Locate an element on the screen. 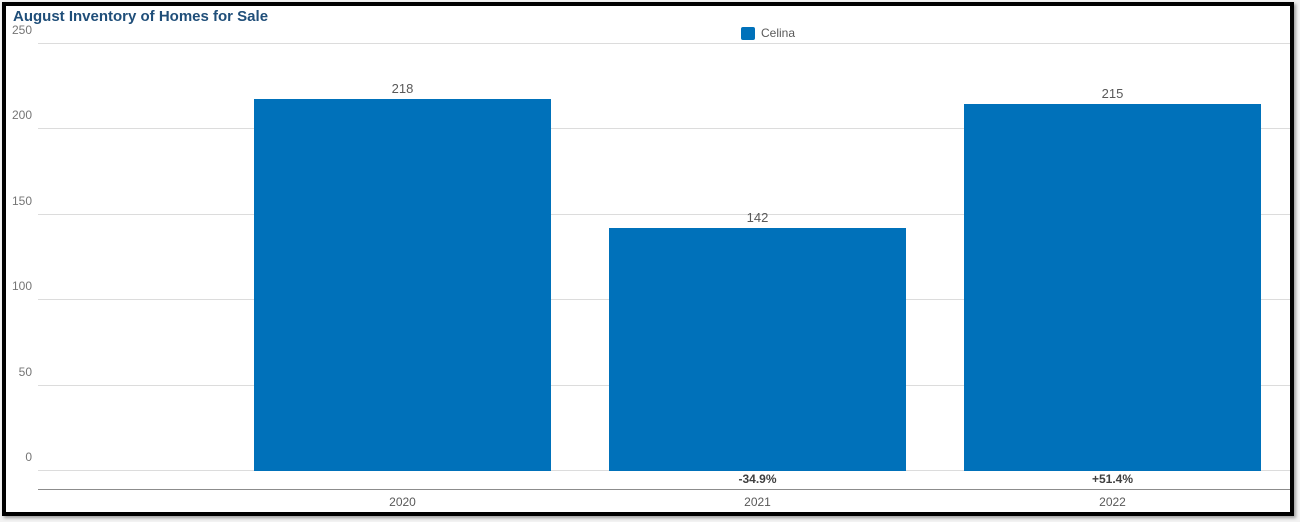  chart-title: August Inventory of Homes for Sale is located at coordinates (141, 16).